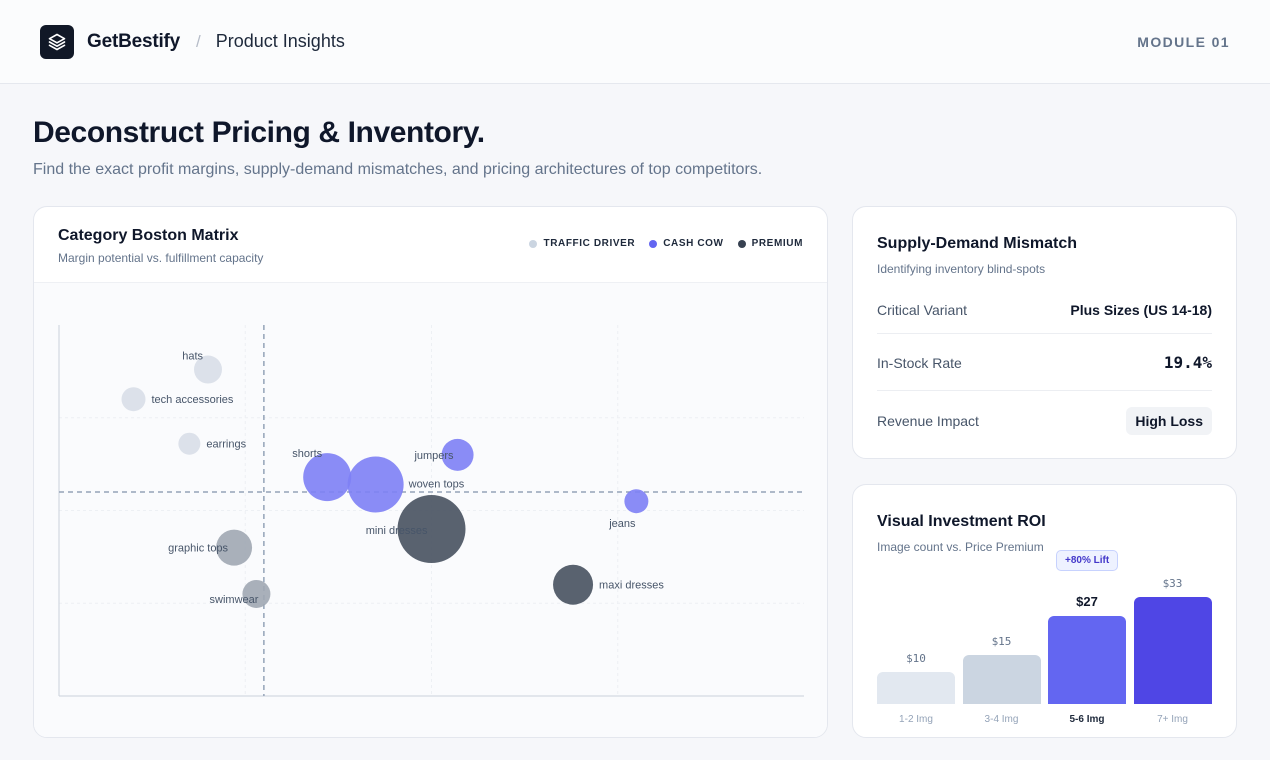 The image size is (1270, 760). What do you see at coordinates (327, 477) in the screenshot?
I see `bubble-shorts` at bounding box center [327, 477].